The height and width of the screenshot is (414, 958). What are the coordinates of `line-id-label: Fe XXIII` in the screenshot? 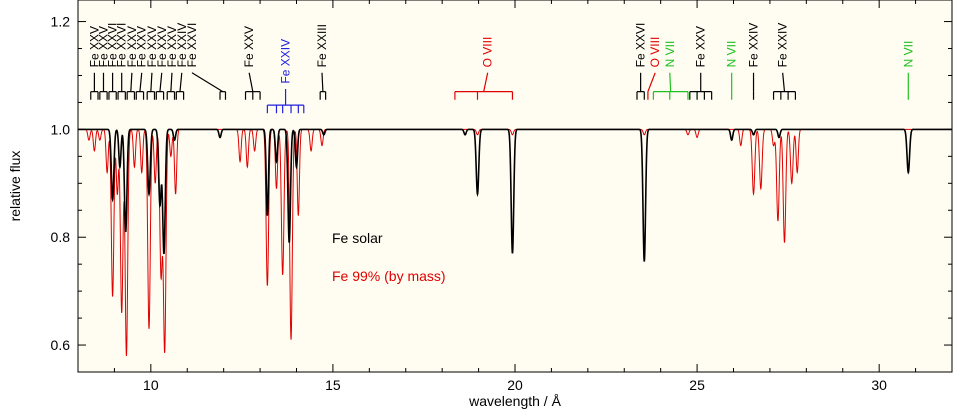 It's located at (322, 45).